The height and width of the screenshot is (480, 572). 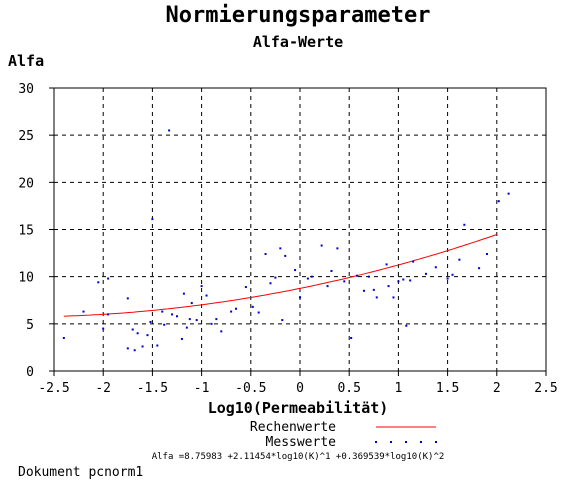 What do you see at coordinates (30, 372) in the screenshot?
I see `y-tick-label: 0` at bounding box center [30, 372].